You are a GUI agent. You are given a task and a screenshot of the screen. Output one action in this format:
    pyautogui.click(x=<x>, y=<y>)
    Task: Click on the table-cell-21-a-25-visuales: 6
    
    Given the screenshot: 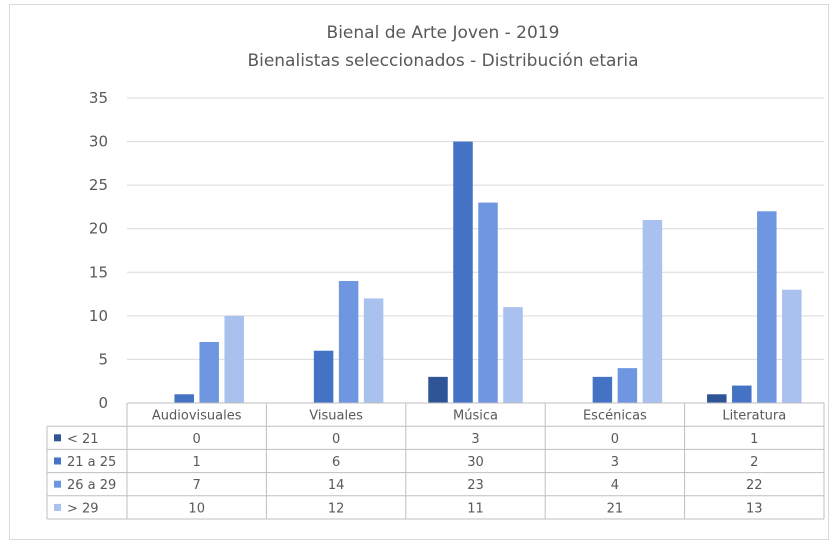 What is the action you would take?
    pyautogui.click(x=336, y=462)
    